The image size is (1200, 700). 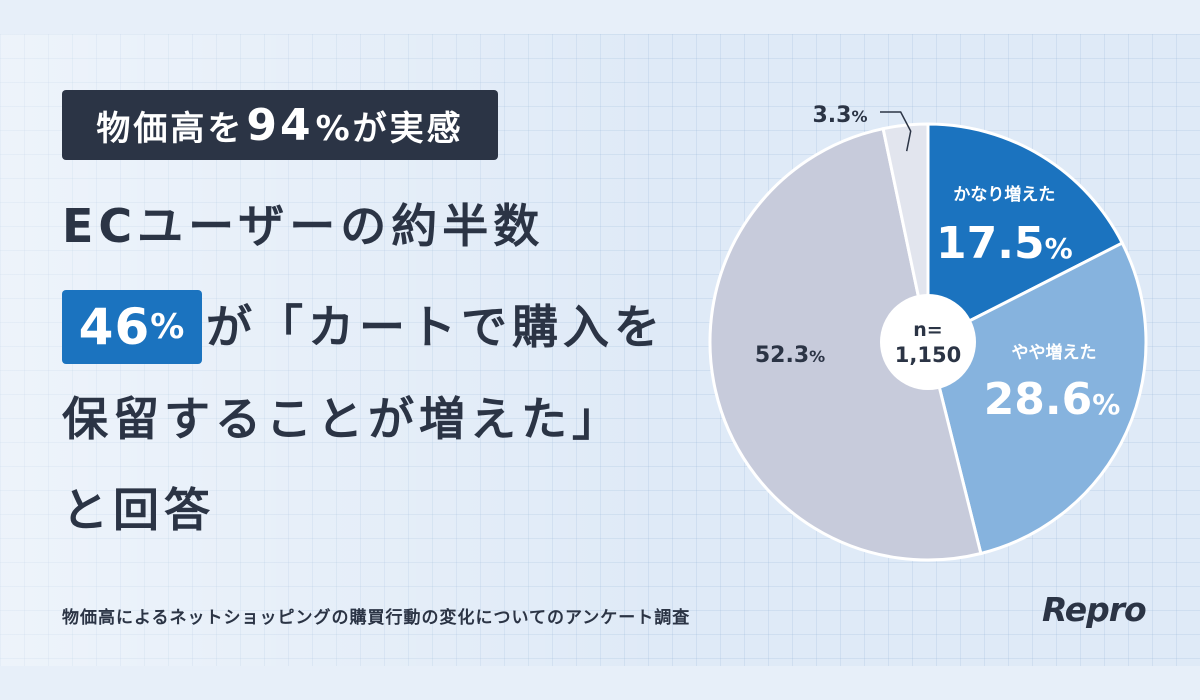 What do you see at coordinates (1052, 399) in the screenshot?
I see `slice-value-1: 28.6%` at bounding box center [1052, 399].